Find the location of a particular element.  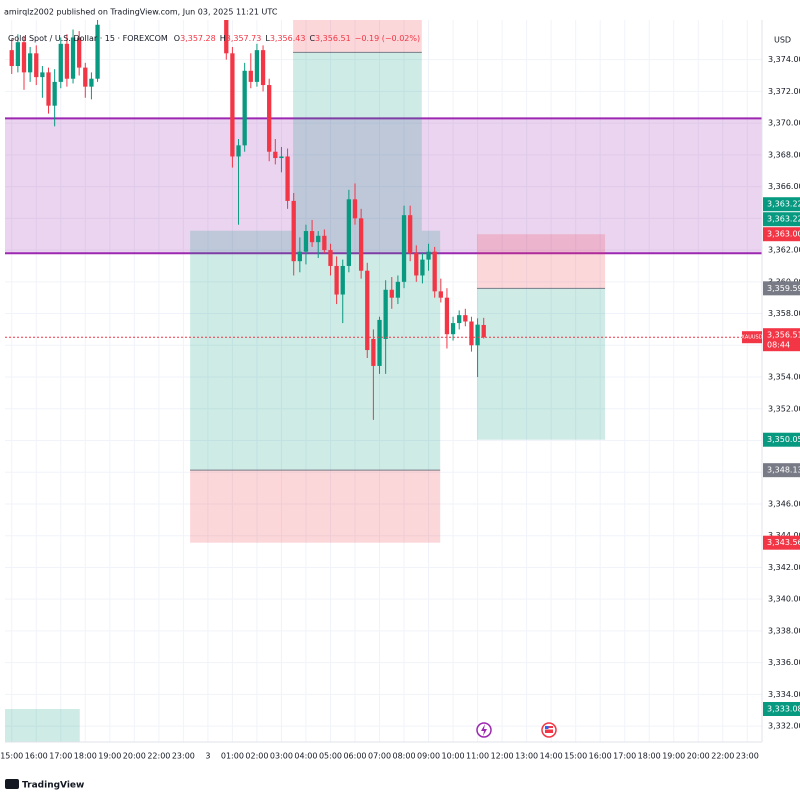

x-tick-label: 14:00 is located at coordinates (551, 756).